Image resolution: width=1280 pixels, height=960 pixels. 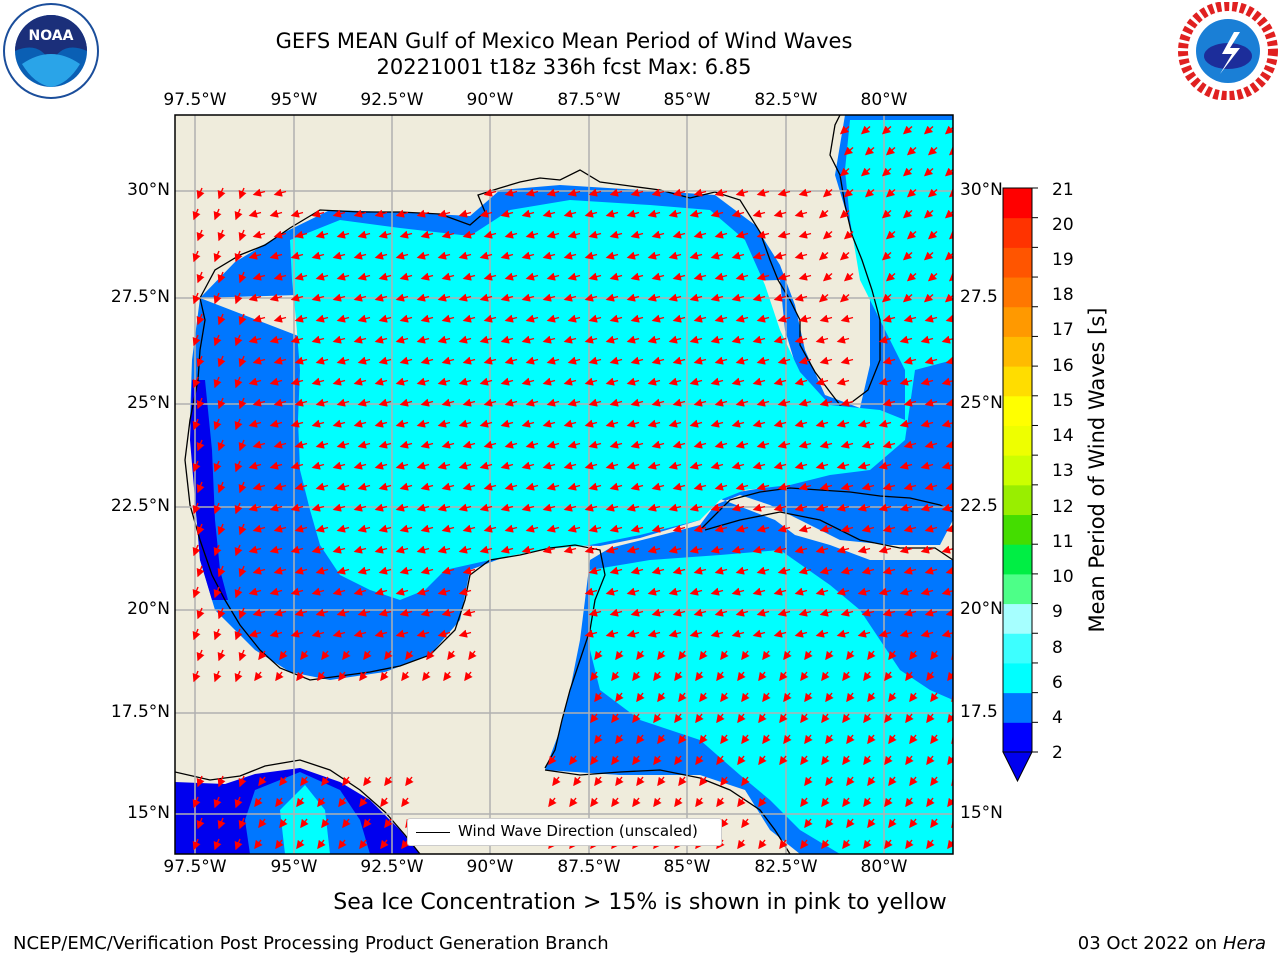 What do you see at coordinates (687, 867) in the screenshot?
I see `lon-bottom-6: 85°W` at bounding box center [687, 867].